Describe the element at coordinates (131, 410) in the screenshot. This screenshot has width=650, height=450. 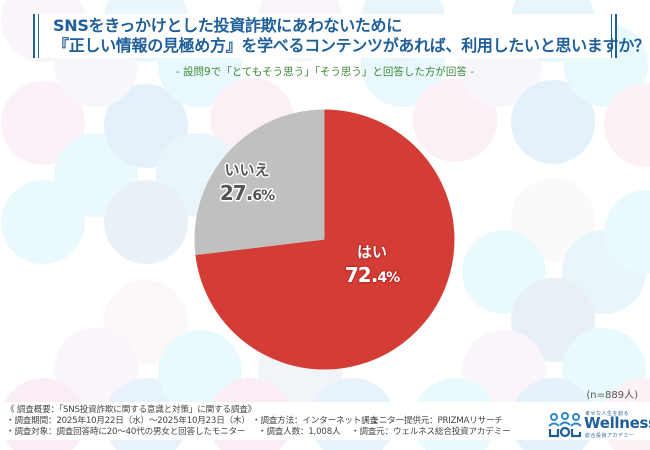
I see `survey-overview: 《 調査概要：「SNS投資詐欺に関する意識と対策」に関する調査》` at that location.